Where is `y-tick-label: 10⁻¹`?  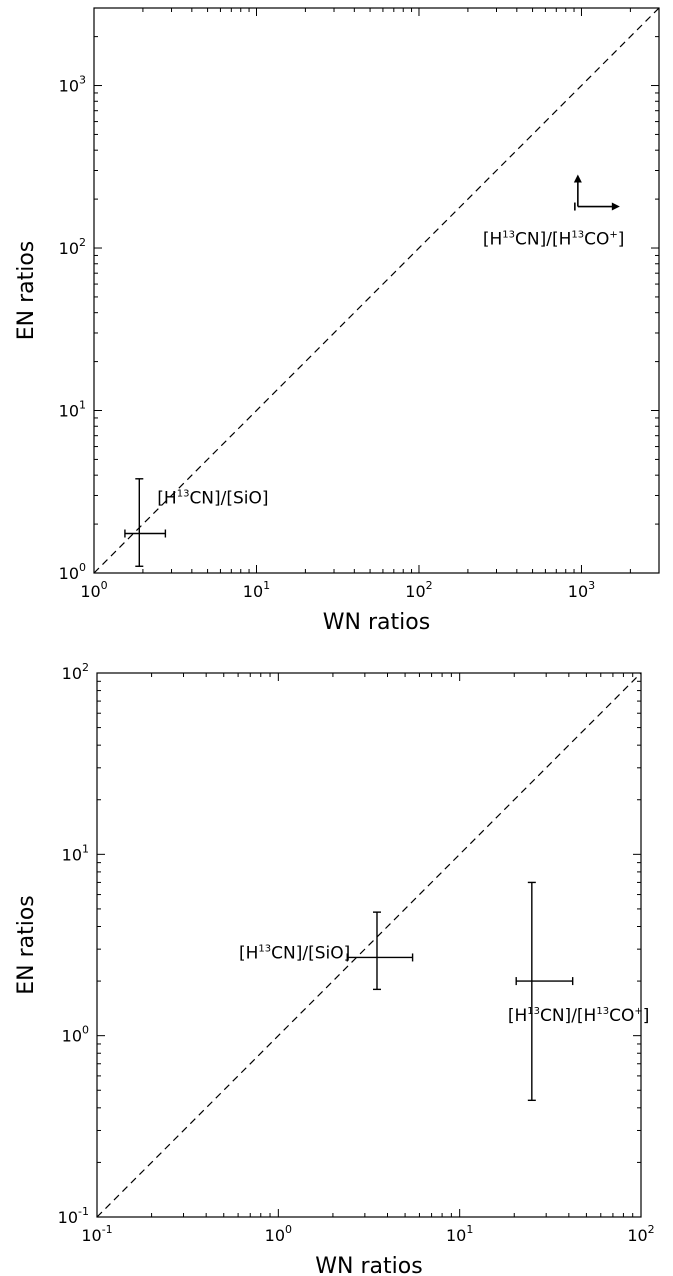
y-tick-label: 10⁻¹ is located at coordinates (73, 1216).